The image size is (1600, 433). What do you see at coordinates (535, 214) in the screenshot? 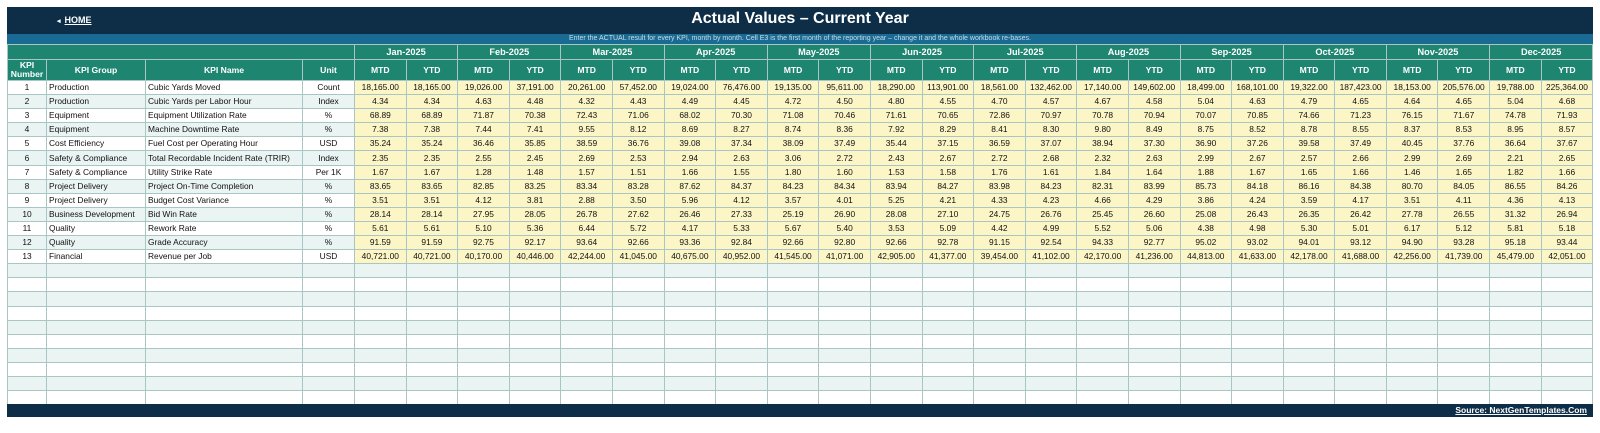
I see `ytd-value-cell: 28.05` at bounding box center [535, 214].